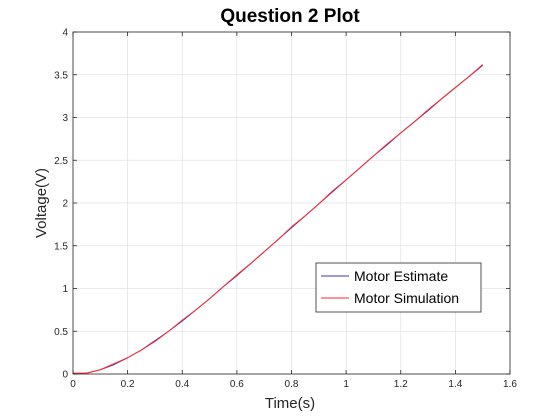 The height and width of the screenshot is (420, 560). I want to click on x-tick-label: 0.8, so click(292, 384).